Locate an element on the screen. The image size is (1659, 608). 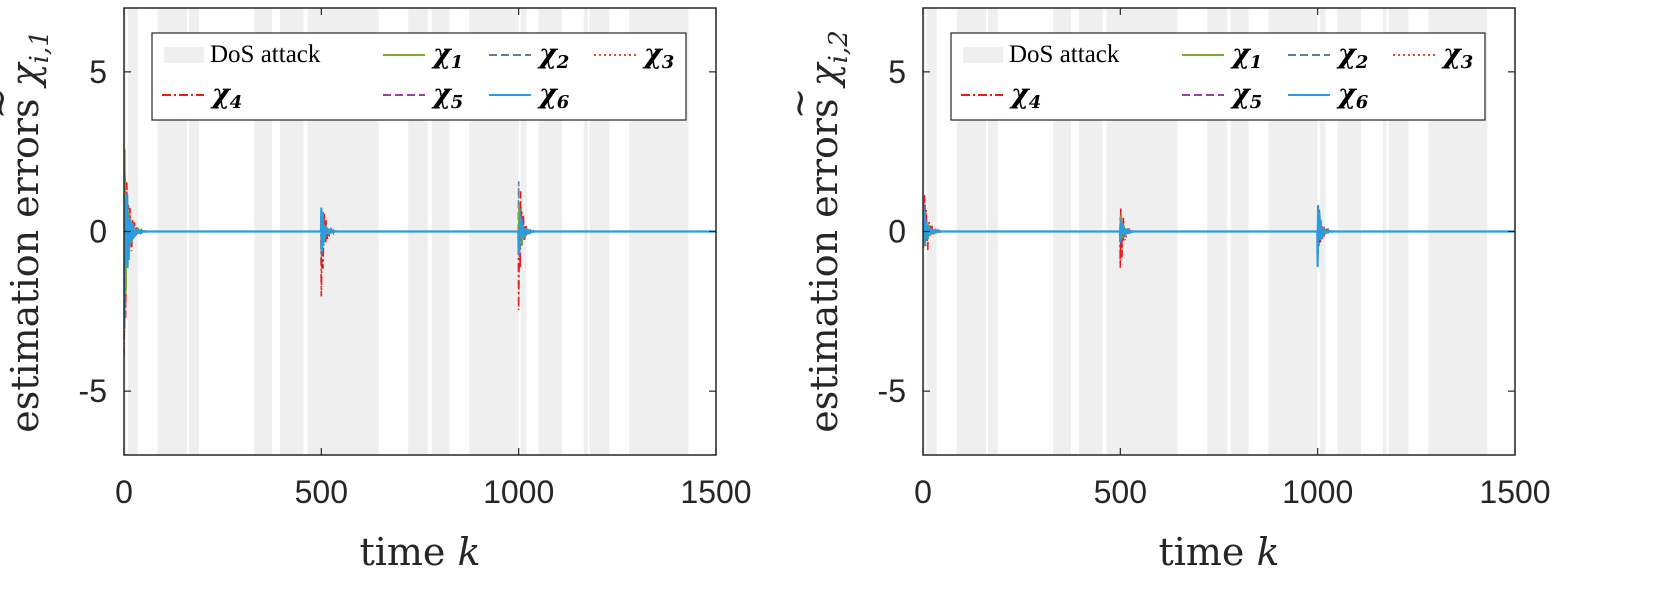
y-axis-title-subscript: i,2 is located at coordinates (839, 46).